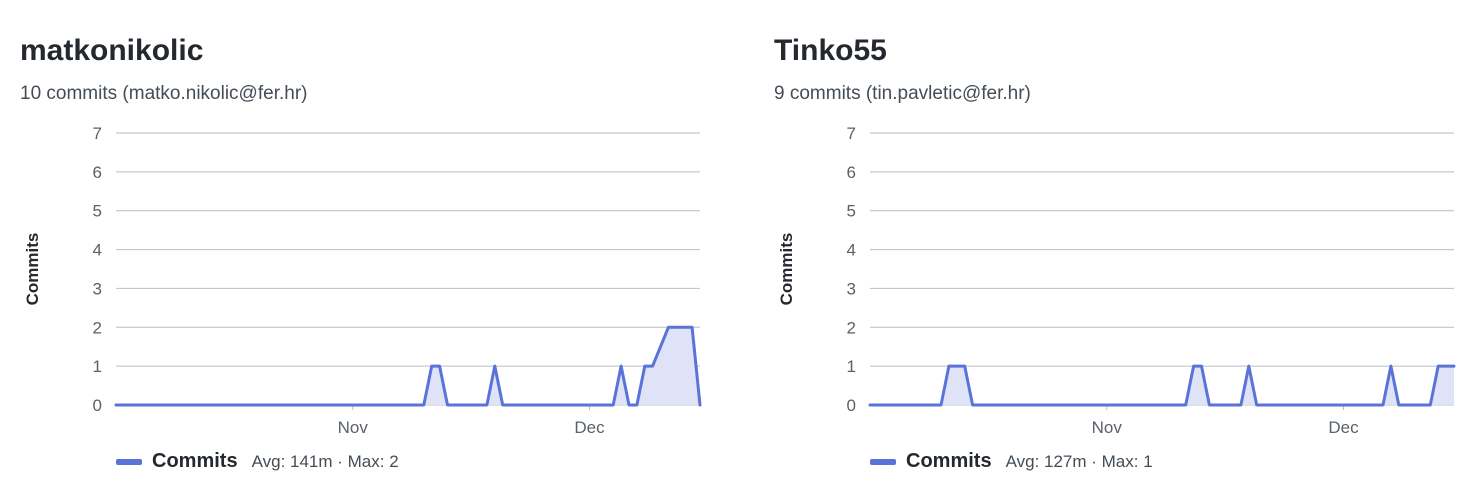 The height and width of the screenshot is (503, 1483). What do you see at coordinates (902, 93) in the screenshot?
I see `contributor-commit-summary: 9 commits (tin.pavletic@fer.hr)` at bounding box center [902, 93].